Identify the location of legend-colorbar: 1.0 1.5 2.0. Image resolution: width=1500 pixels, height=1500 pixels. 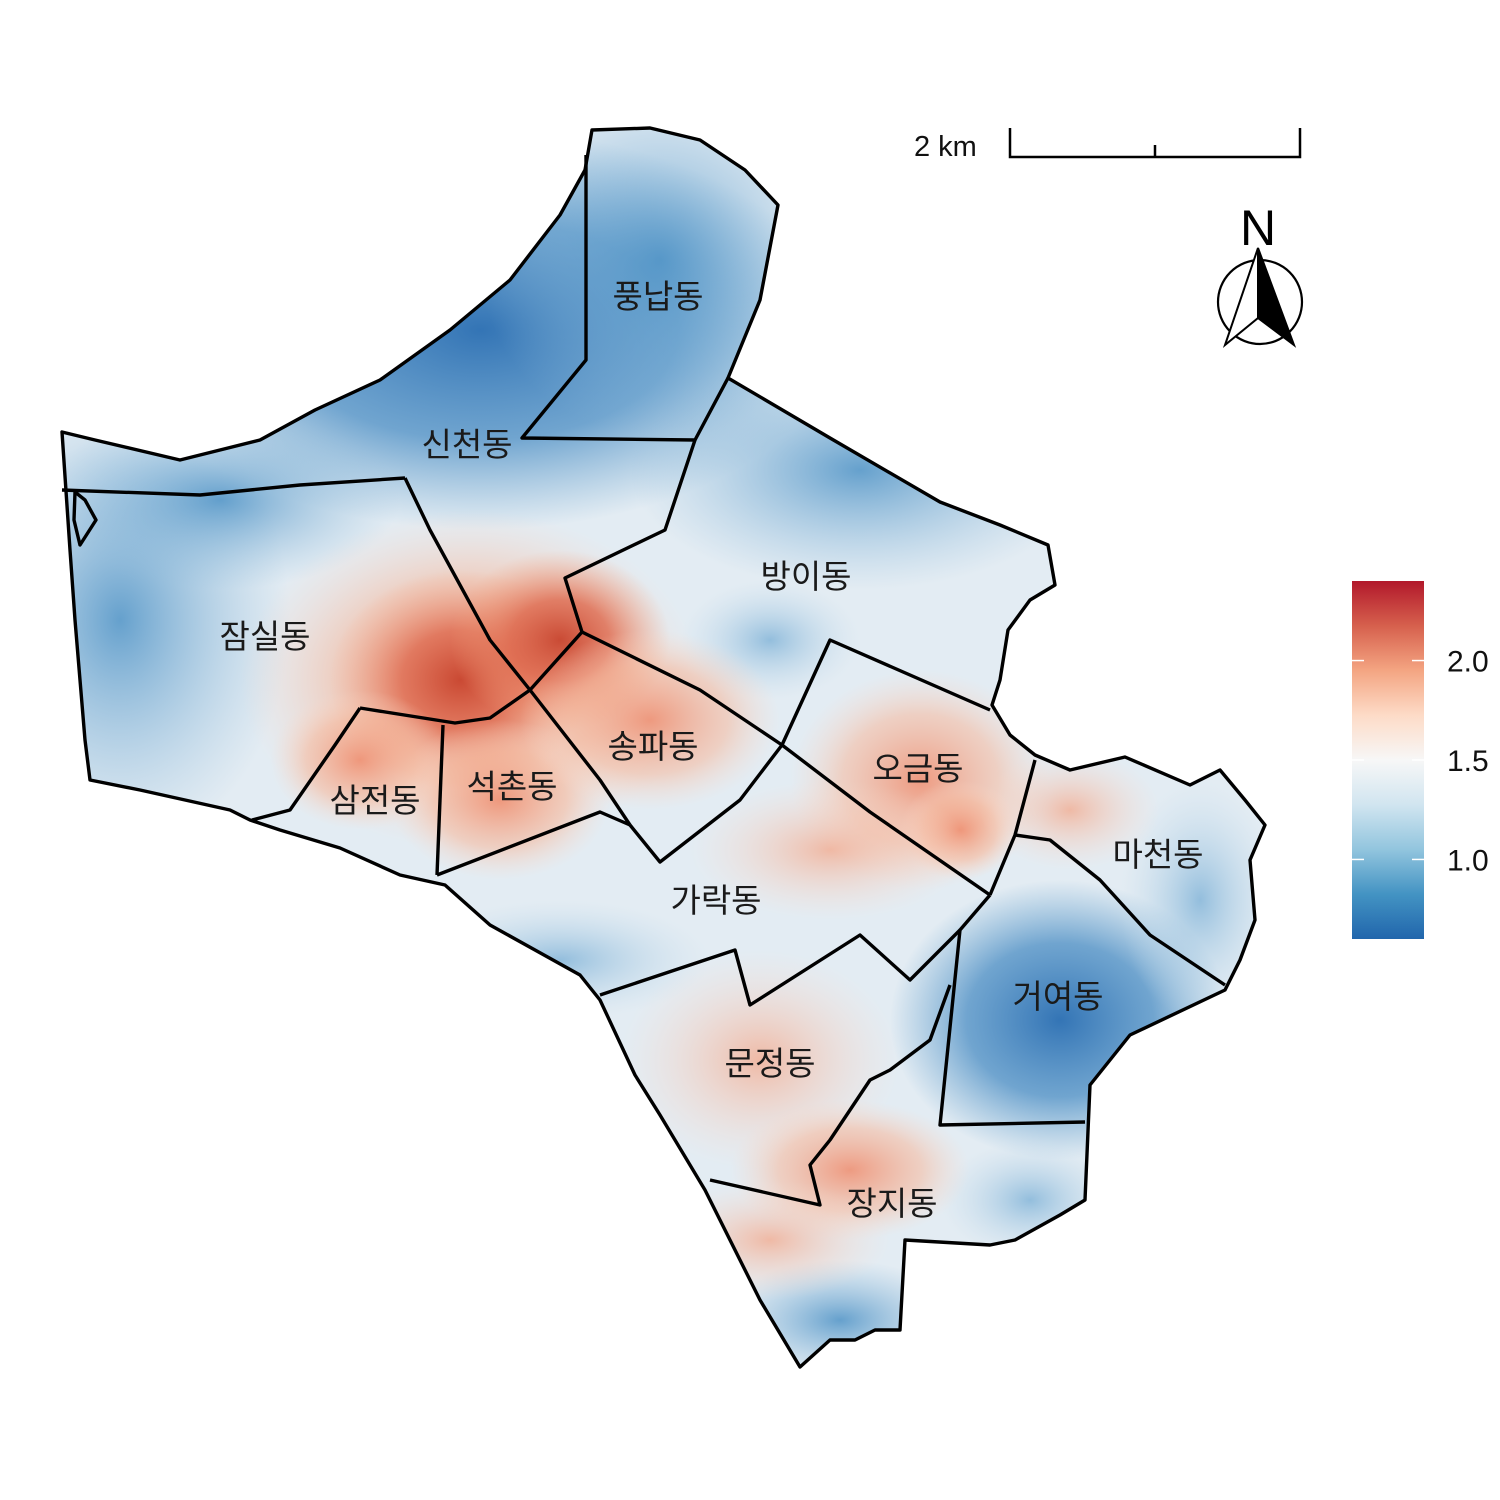
(1420, 760).